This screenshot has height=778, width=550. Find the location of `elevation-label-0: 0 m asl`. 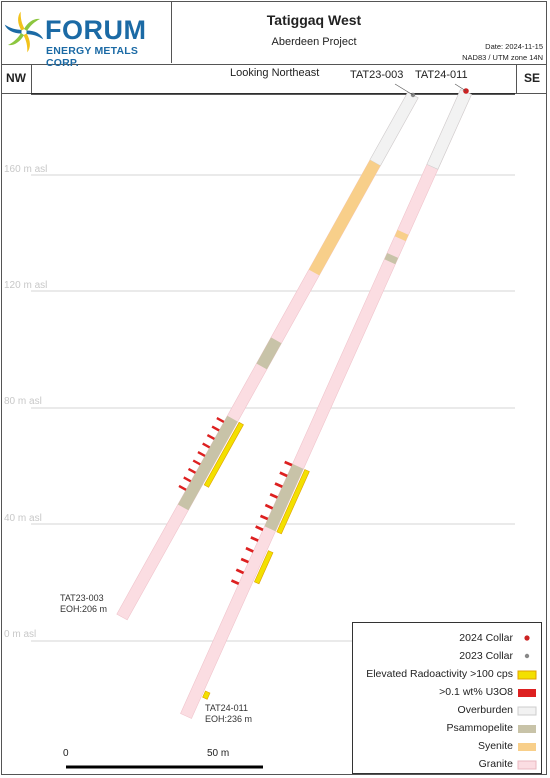

elevation-label-0: 0 m asl is located at coordinates (20, 634).